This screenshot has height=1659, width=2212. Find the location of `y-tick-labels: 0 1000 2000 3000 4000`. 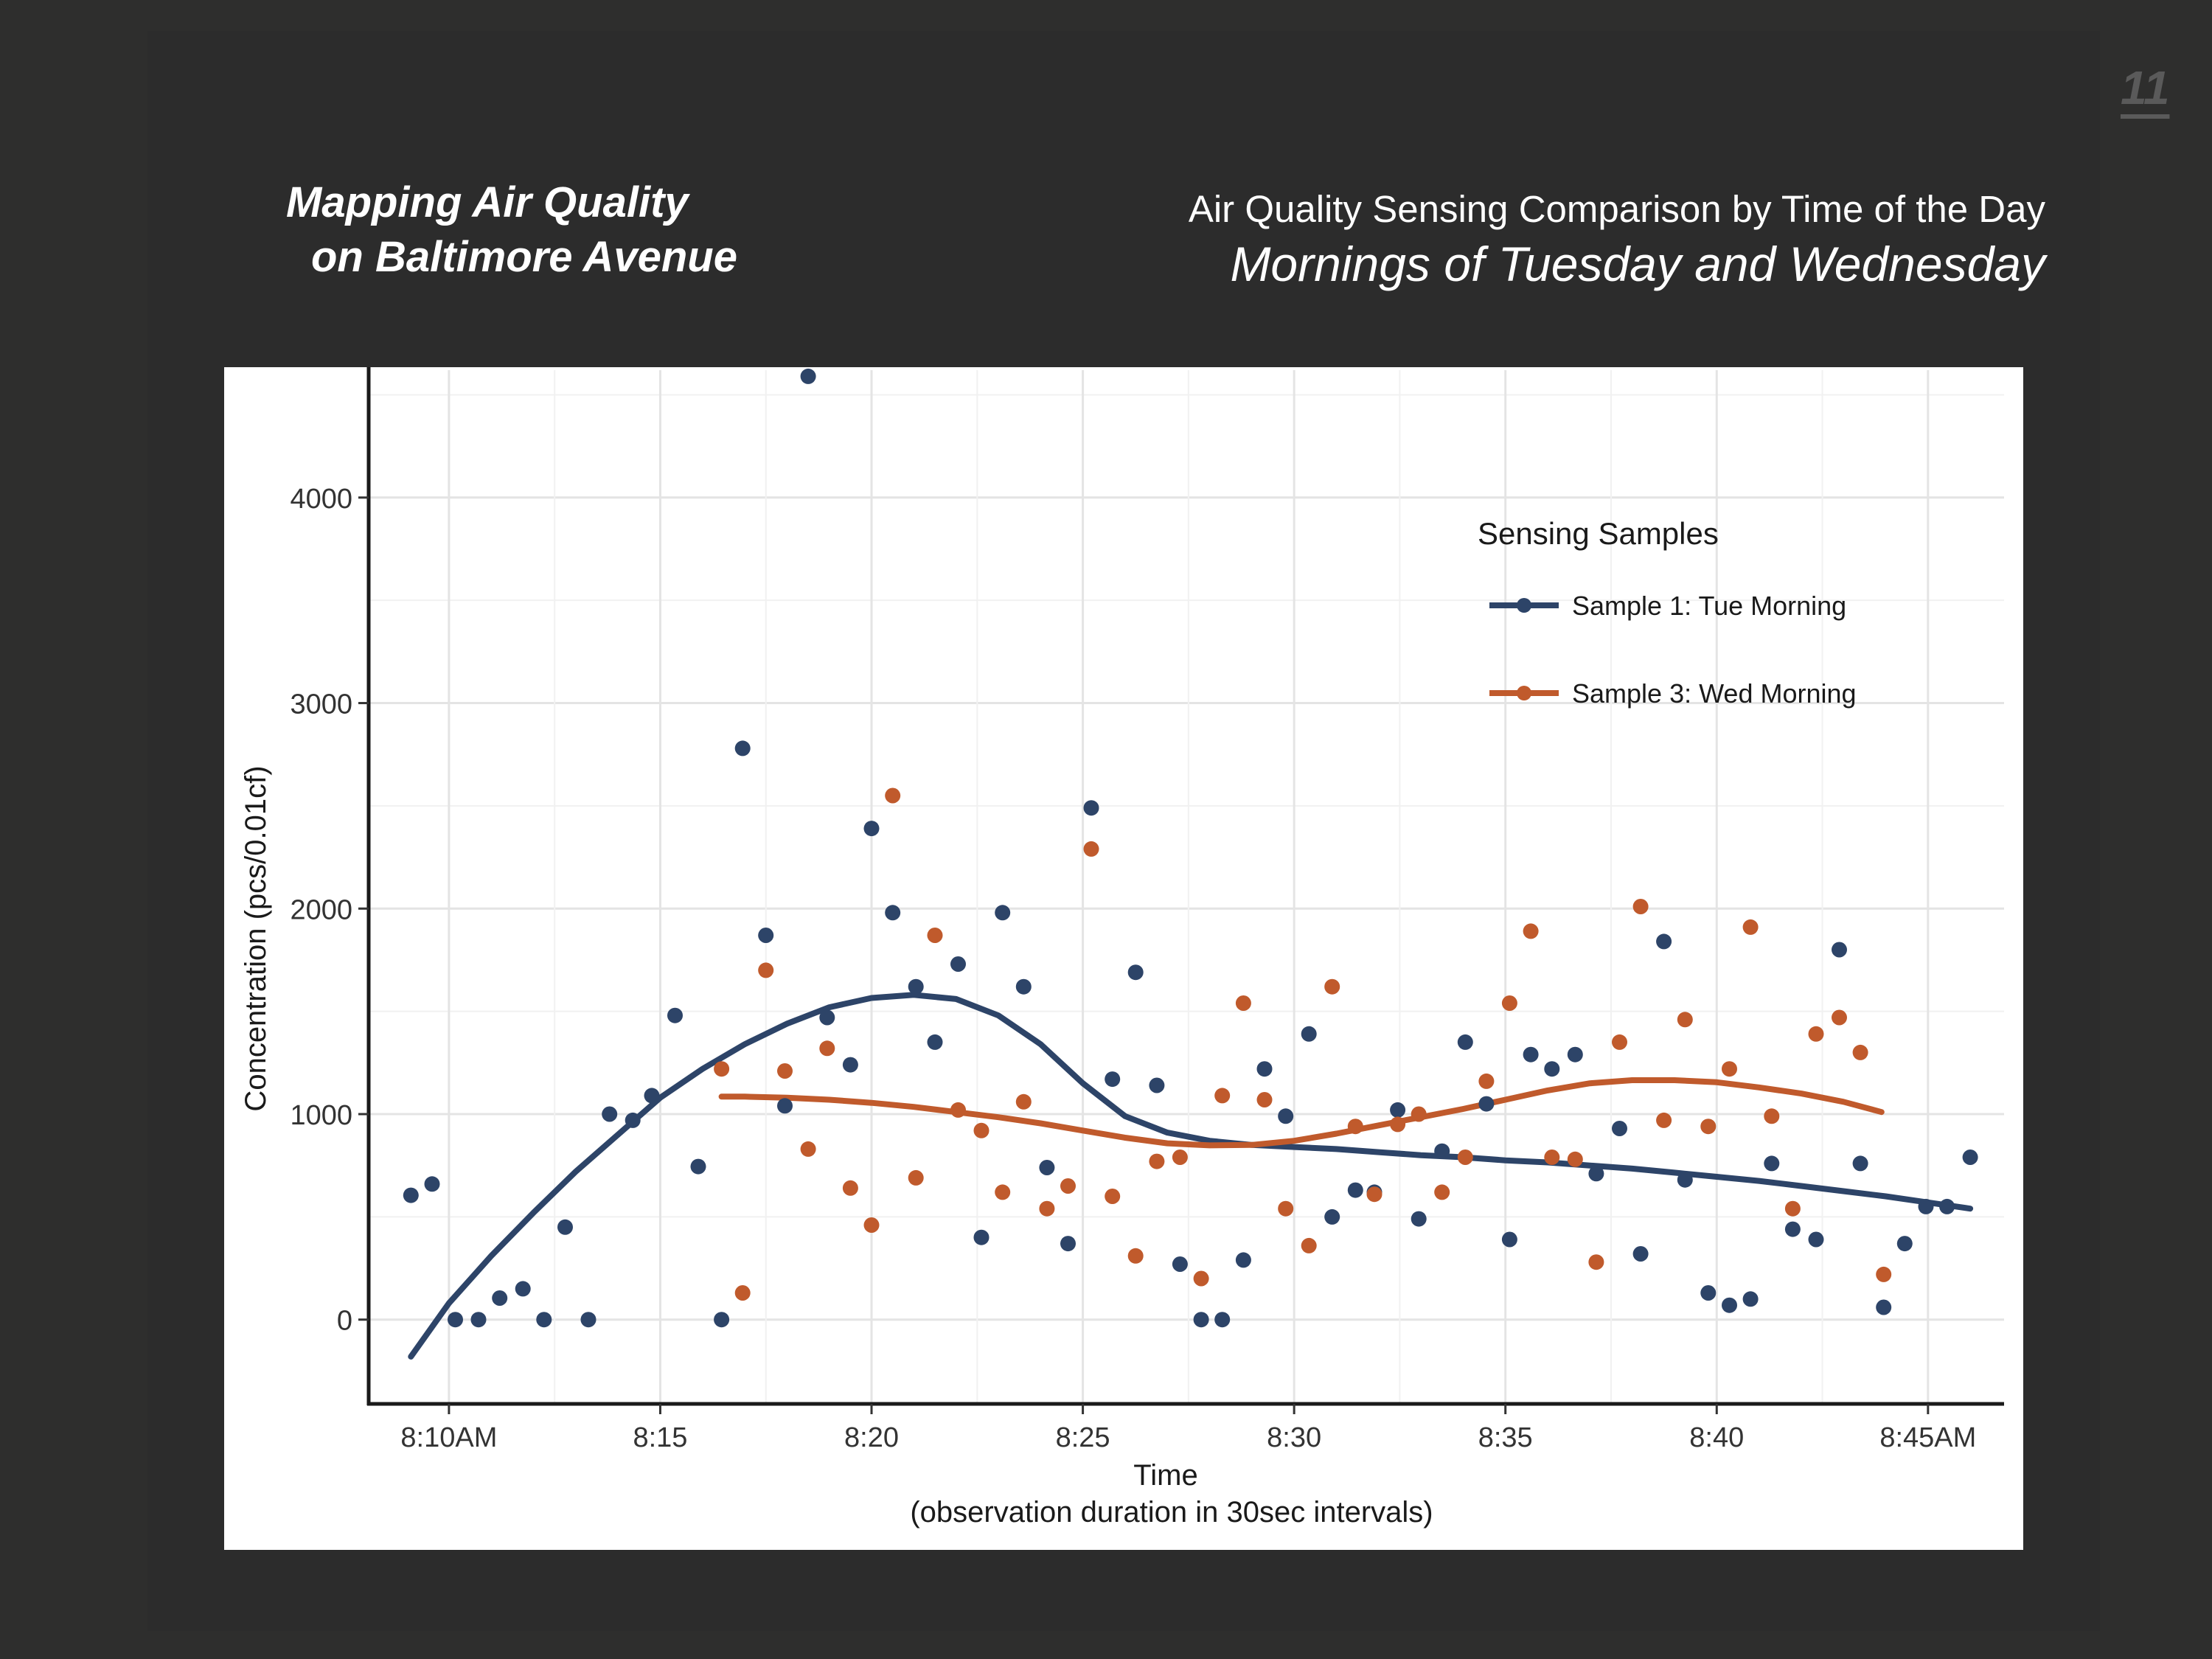

y-tick-labels: 0 1000 2000 3000 4000 is located at coordinates (329, 910).